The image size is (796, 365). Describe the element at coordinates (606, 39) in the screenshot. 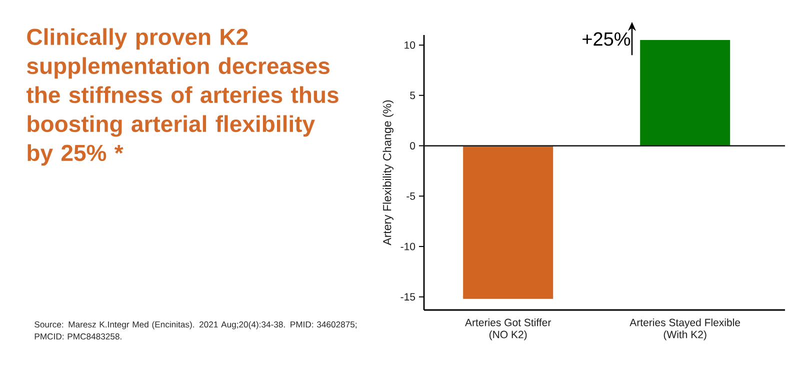

I see `annotation: +25%` at that location.